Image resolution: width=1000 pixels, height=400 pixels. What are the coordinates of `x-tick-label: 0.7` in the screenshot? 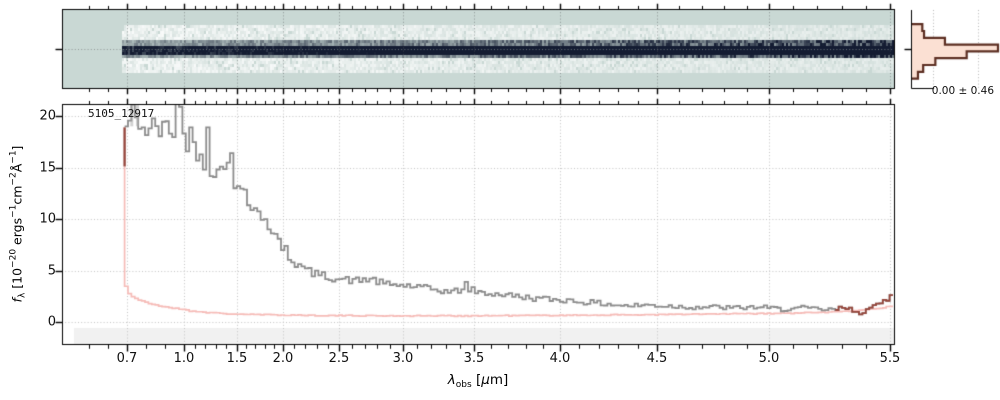 It's located at (127, 358).